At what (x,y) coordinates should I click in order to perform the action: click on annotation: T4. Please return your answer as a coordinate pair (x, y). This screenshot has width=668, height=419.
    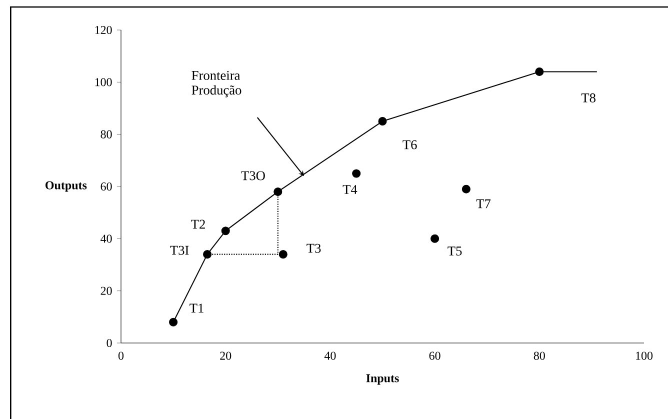
    Looking at the image, I should click on (350, 189).